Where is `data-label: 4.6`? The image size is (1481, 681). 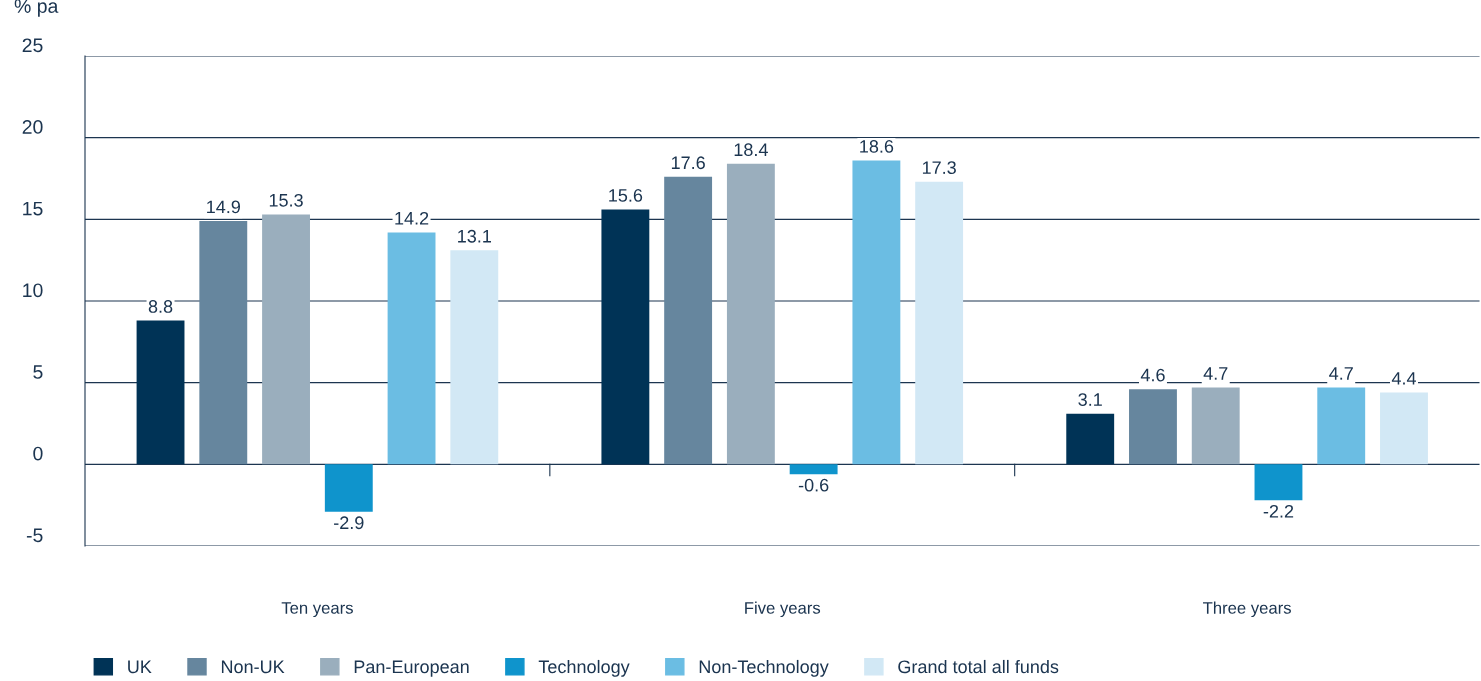
data-label: 4.6 is located at coordinates (1152, 375).